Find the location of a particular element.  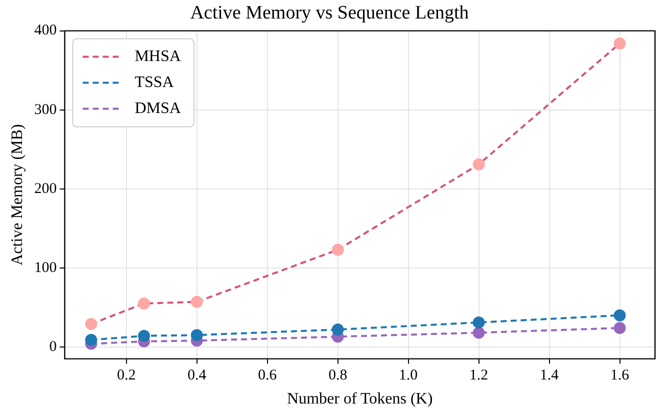

x-tick-label: 1.4 is located at coordinates (550, 376).